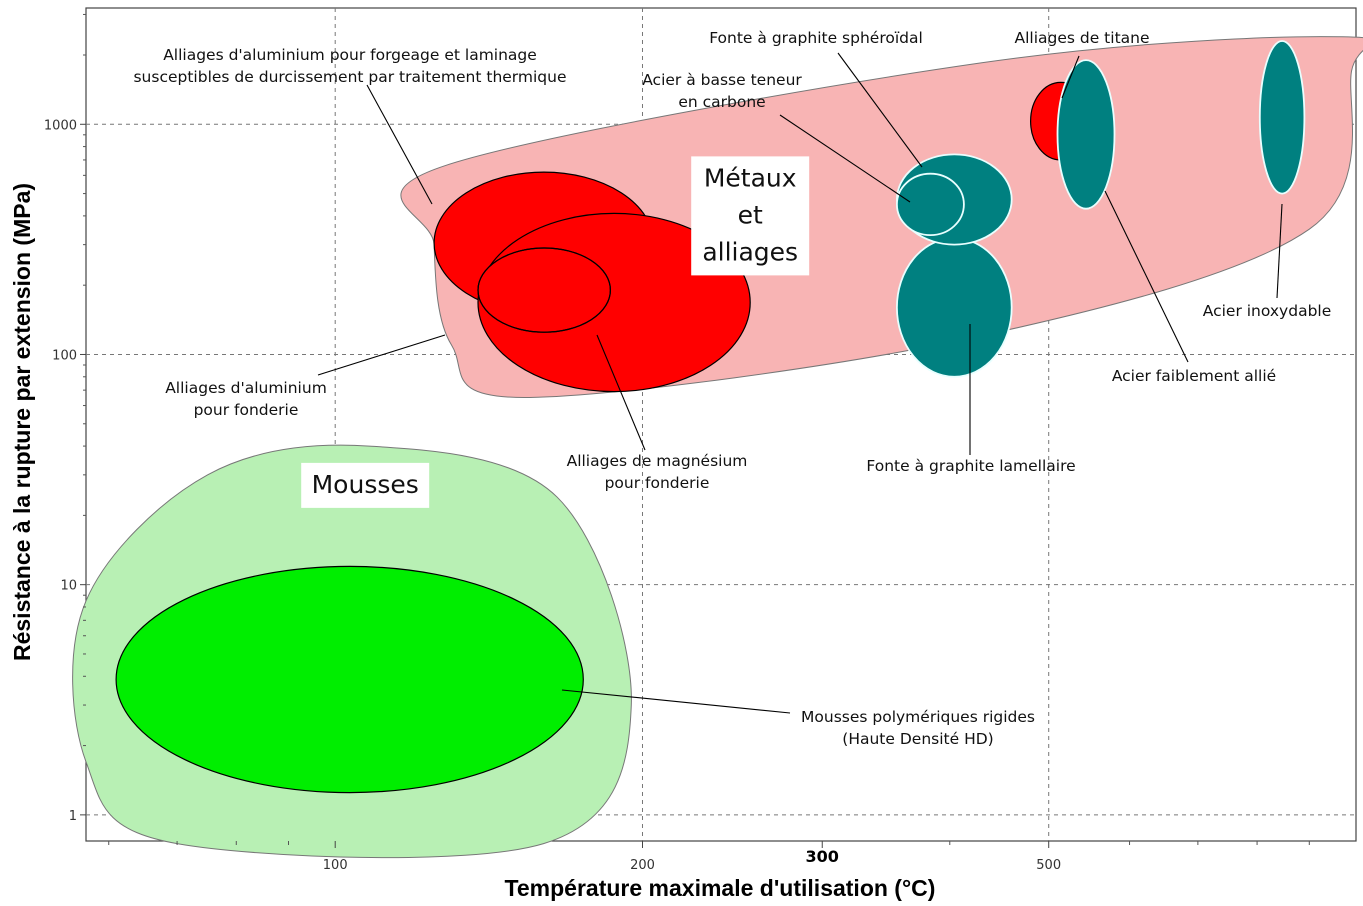 The image size is (1363, 906). Describe the element at coordinates (68, 586) in the screenshot. I see `y-tick-label: 10` at that location.